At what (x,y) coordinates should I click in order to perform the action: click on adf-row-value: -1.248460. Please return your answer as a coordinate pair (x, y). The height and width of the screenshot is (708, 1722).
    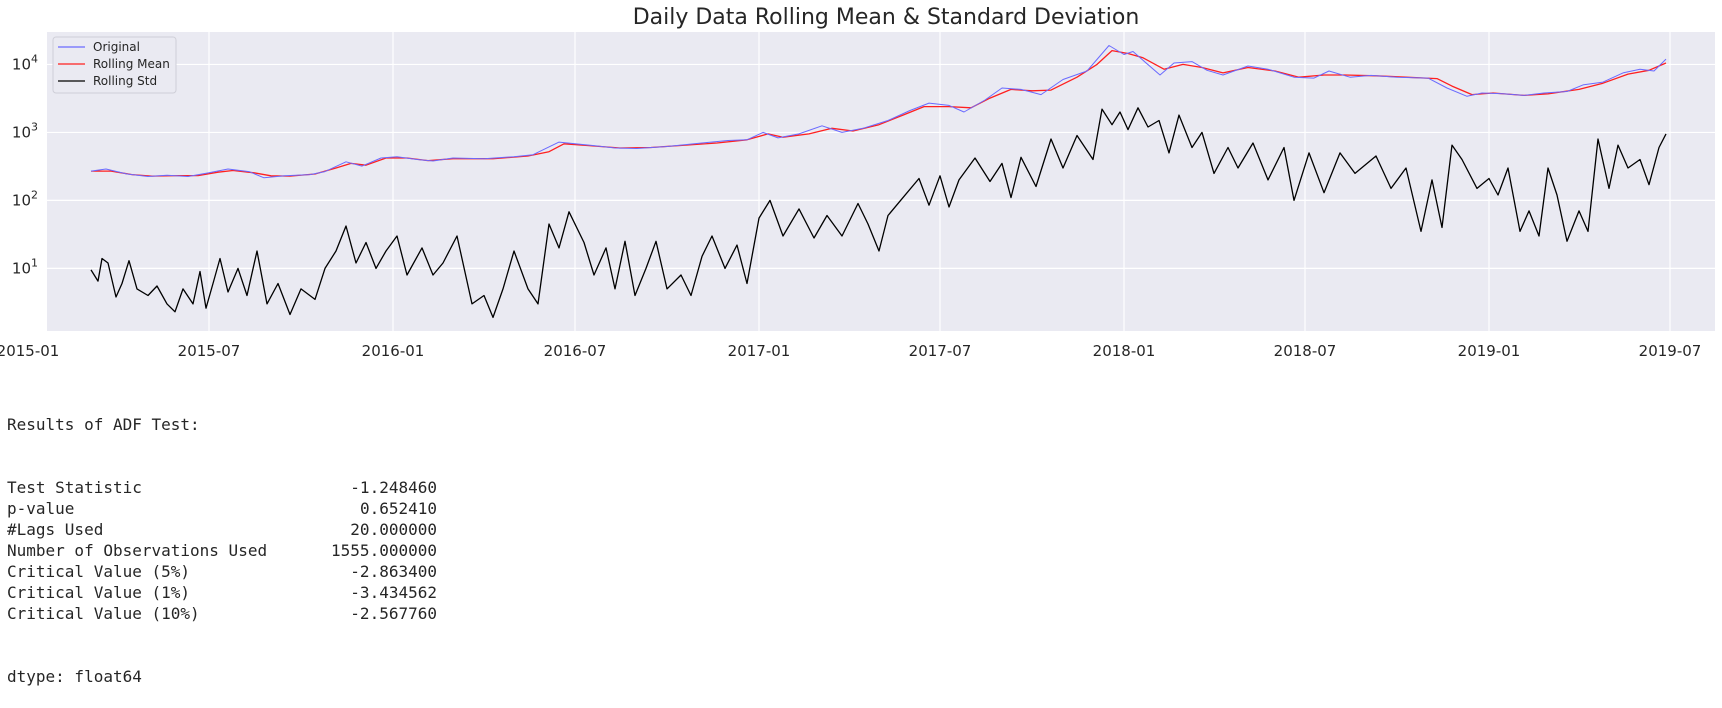
    Looking at the image, I should click on (393, 487).